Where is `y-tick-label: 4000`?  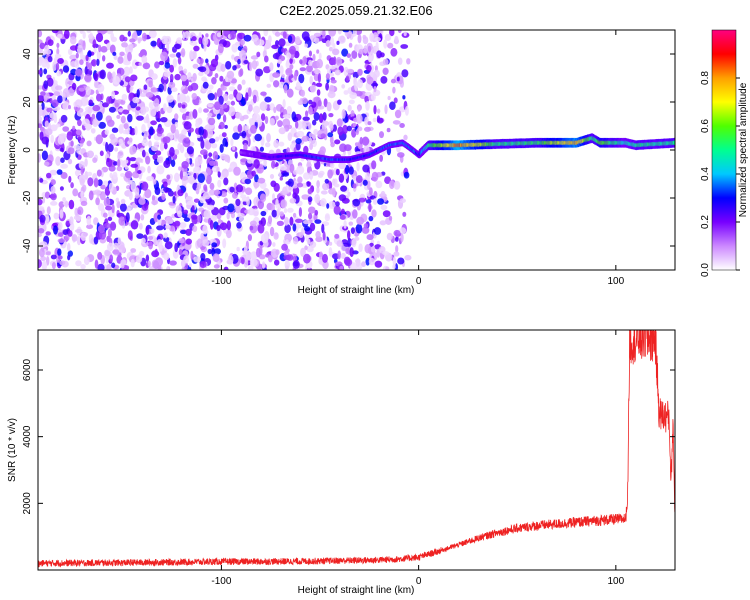
y-tick-label: 4000 is located at coordinates (27, 436).